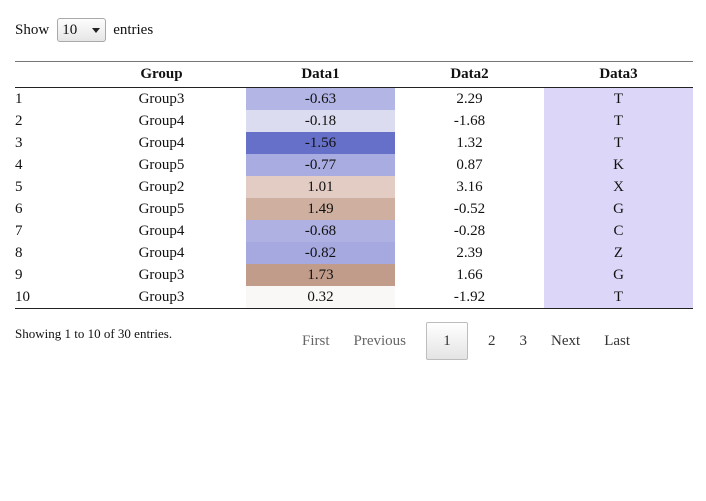 The height and width of the screenshot is (501, 706). What do you see at coordinates (617, 341) in the screenshot?
I see `last-page-button: Last` at bounding box center [617, 341].